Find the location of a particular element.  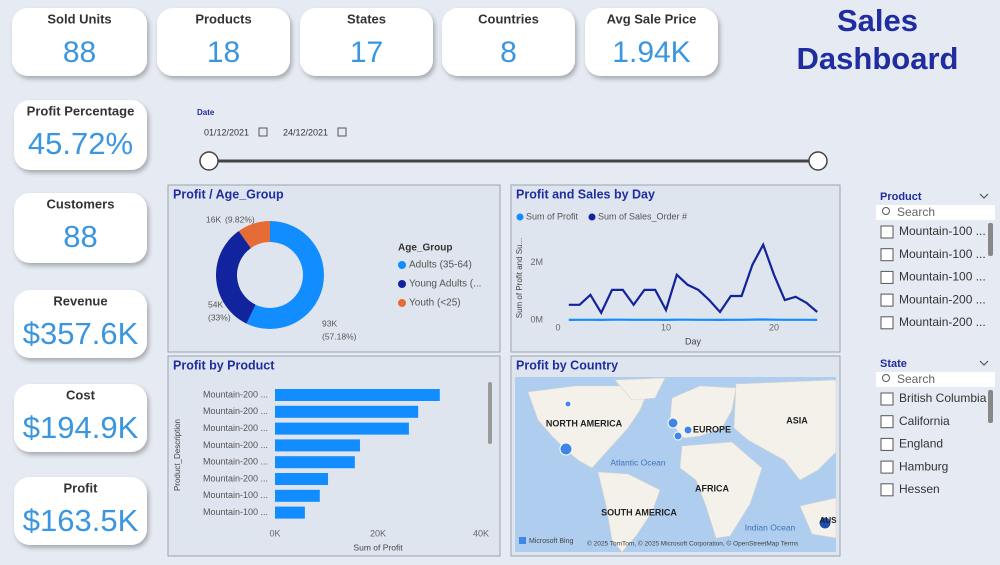

x-tick-label: 0K is located at coordinates (274, 533).